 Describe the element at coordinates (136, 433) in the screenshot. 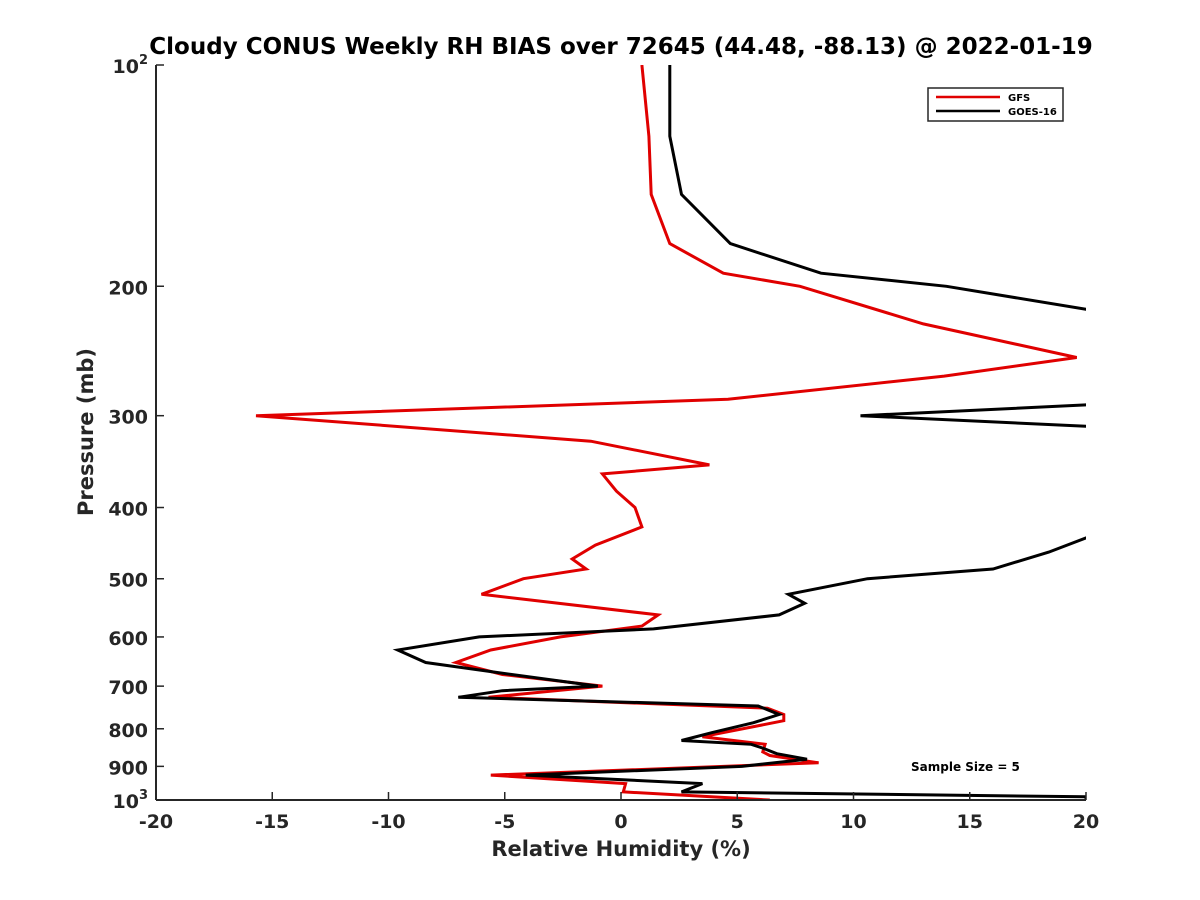

I see `y-axis-ticks: 10² 200 300 400 500 600 700 800 900 10³` at that location.